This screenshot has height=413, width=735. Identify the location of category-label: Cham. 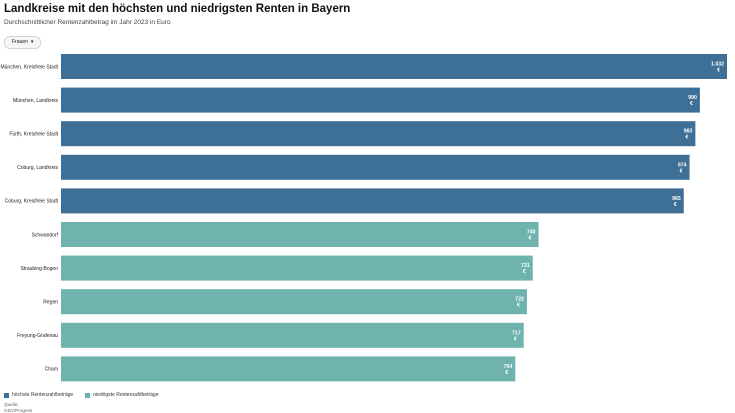
(51, 370).